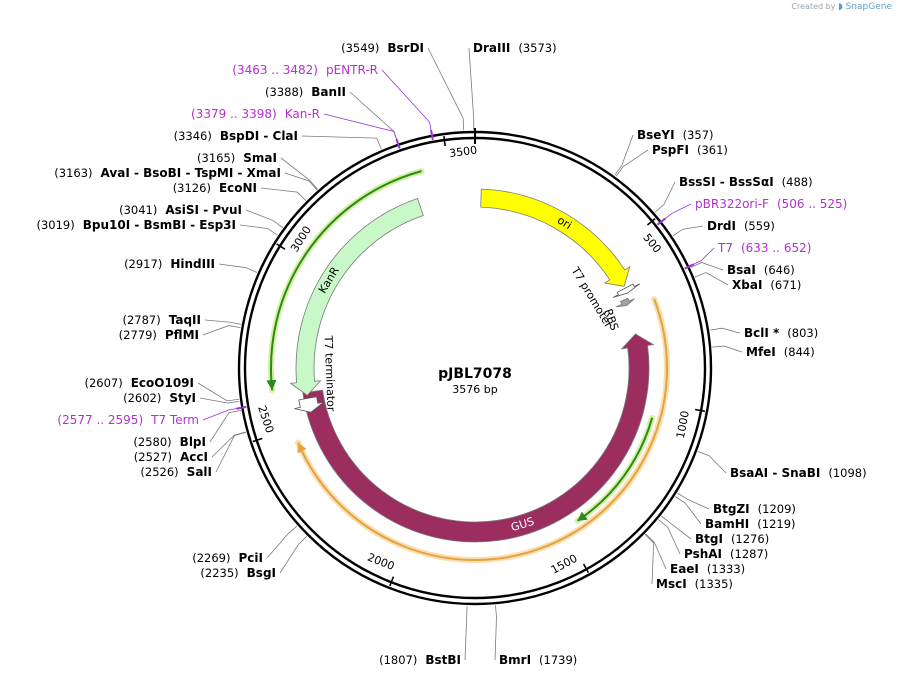 The height and width of the screenshot is (683, 898). I want to click on site-position: (2269), so click(211, 558).